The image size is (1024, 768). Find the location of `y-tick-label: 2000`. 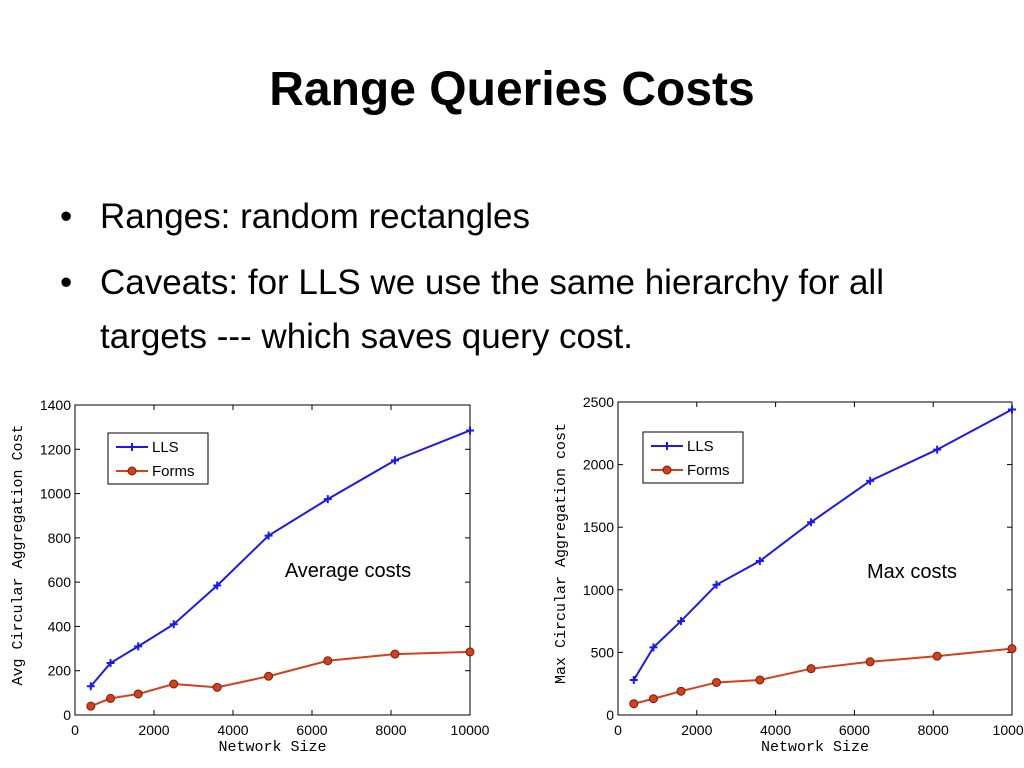

y-tick-label: 2000 is located at coordinates (598, 465).